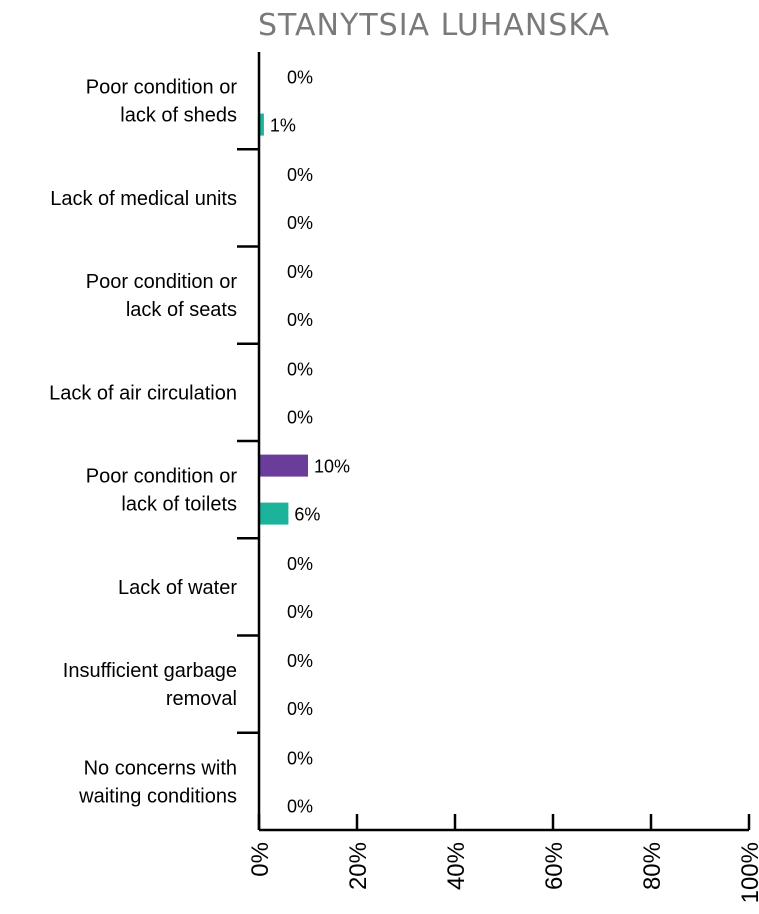 The width and height of the screenshot is (759, 914). Describe the element at coordinates (160, 768) in the screenshot. I see `category-label: No concerns with` at that location.